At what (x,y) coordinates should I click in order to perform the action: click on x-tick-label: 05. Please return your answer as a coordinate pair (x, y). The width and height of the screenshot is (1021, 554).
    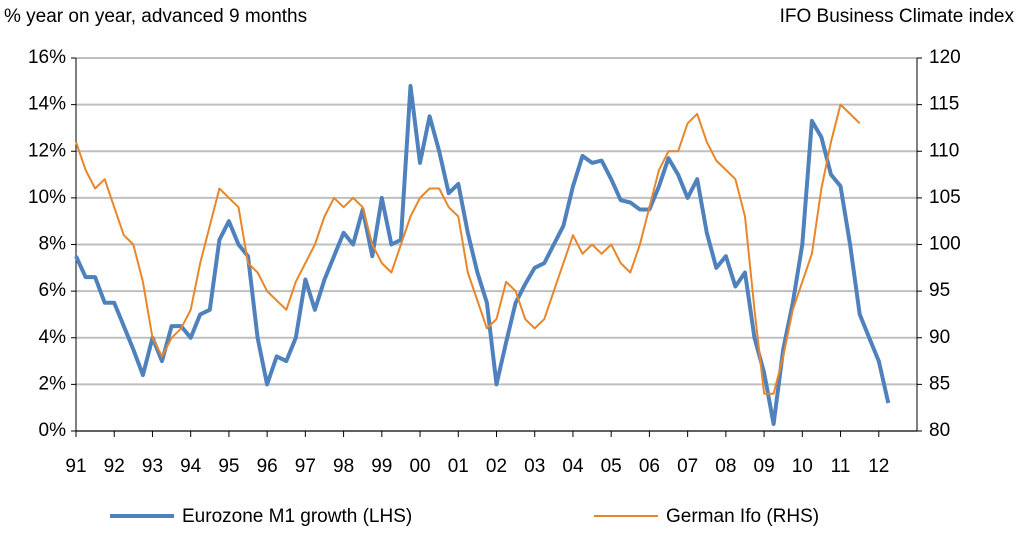
    Looking at the image, I should click on (611, 466).